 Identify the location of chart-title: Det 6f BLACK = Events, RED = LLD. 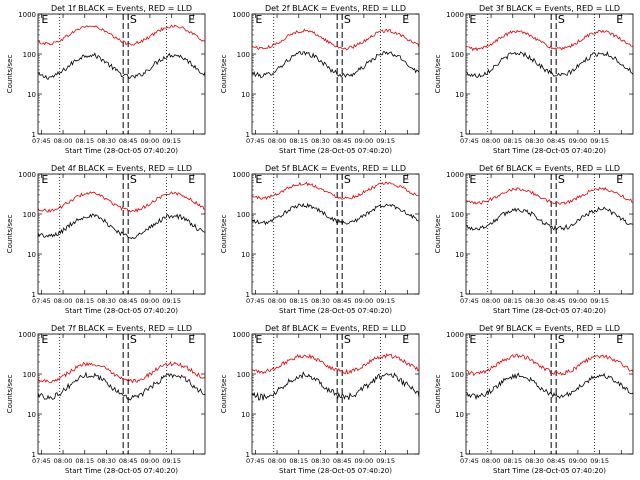
(549, 168).